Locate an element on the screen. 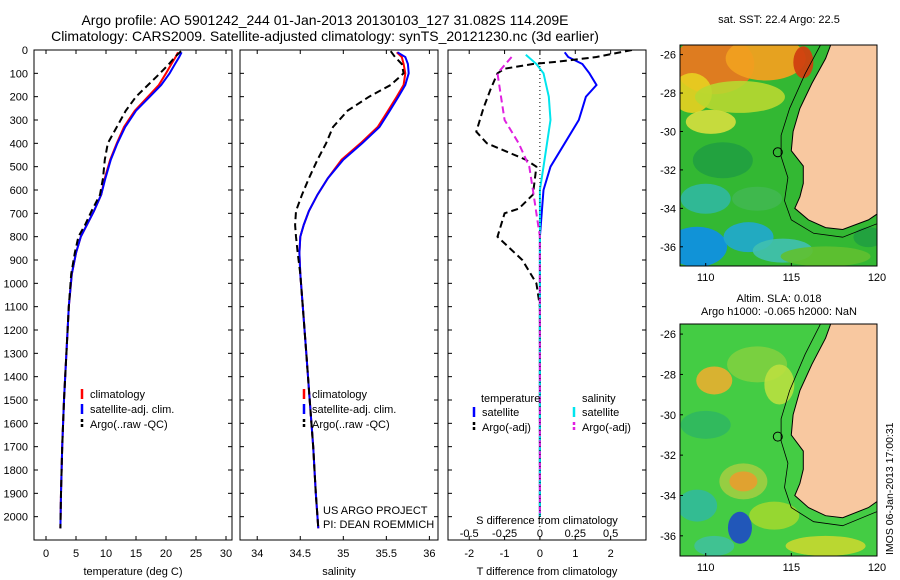 This screenshot has height=580, width=900. shelf-contour is located at coordinates (828, 141).